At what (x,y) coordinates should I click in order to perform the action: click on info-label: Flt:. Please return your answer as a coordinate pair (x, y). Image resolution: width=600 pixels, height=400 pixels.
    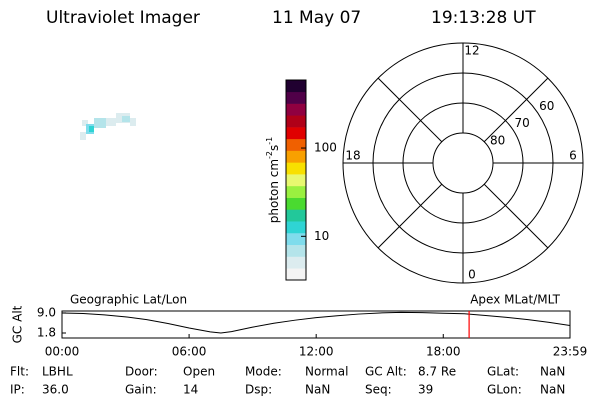
    Looking at the image, I should click on (19, 372).